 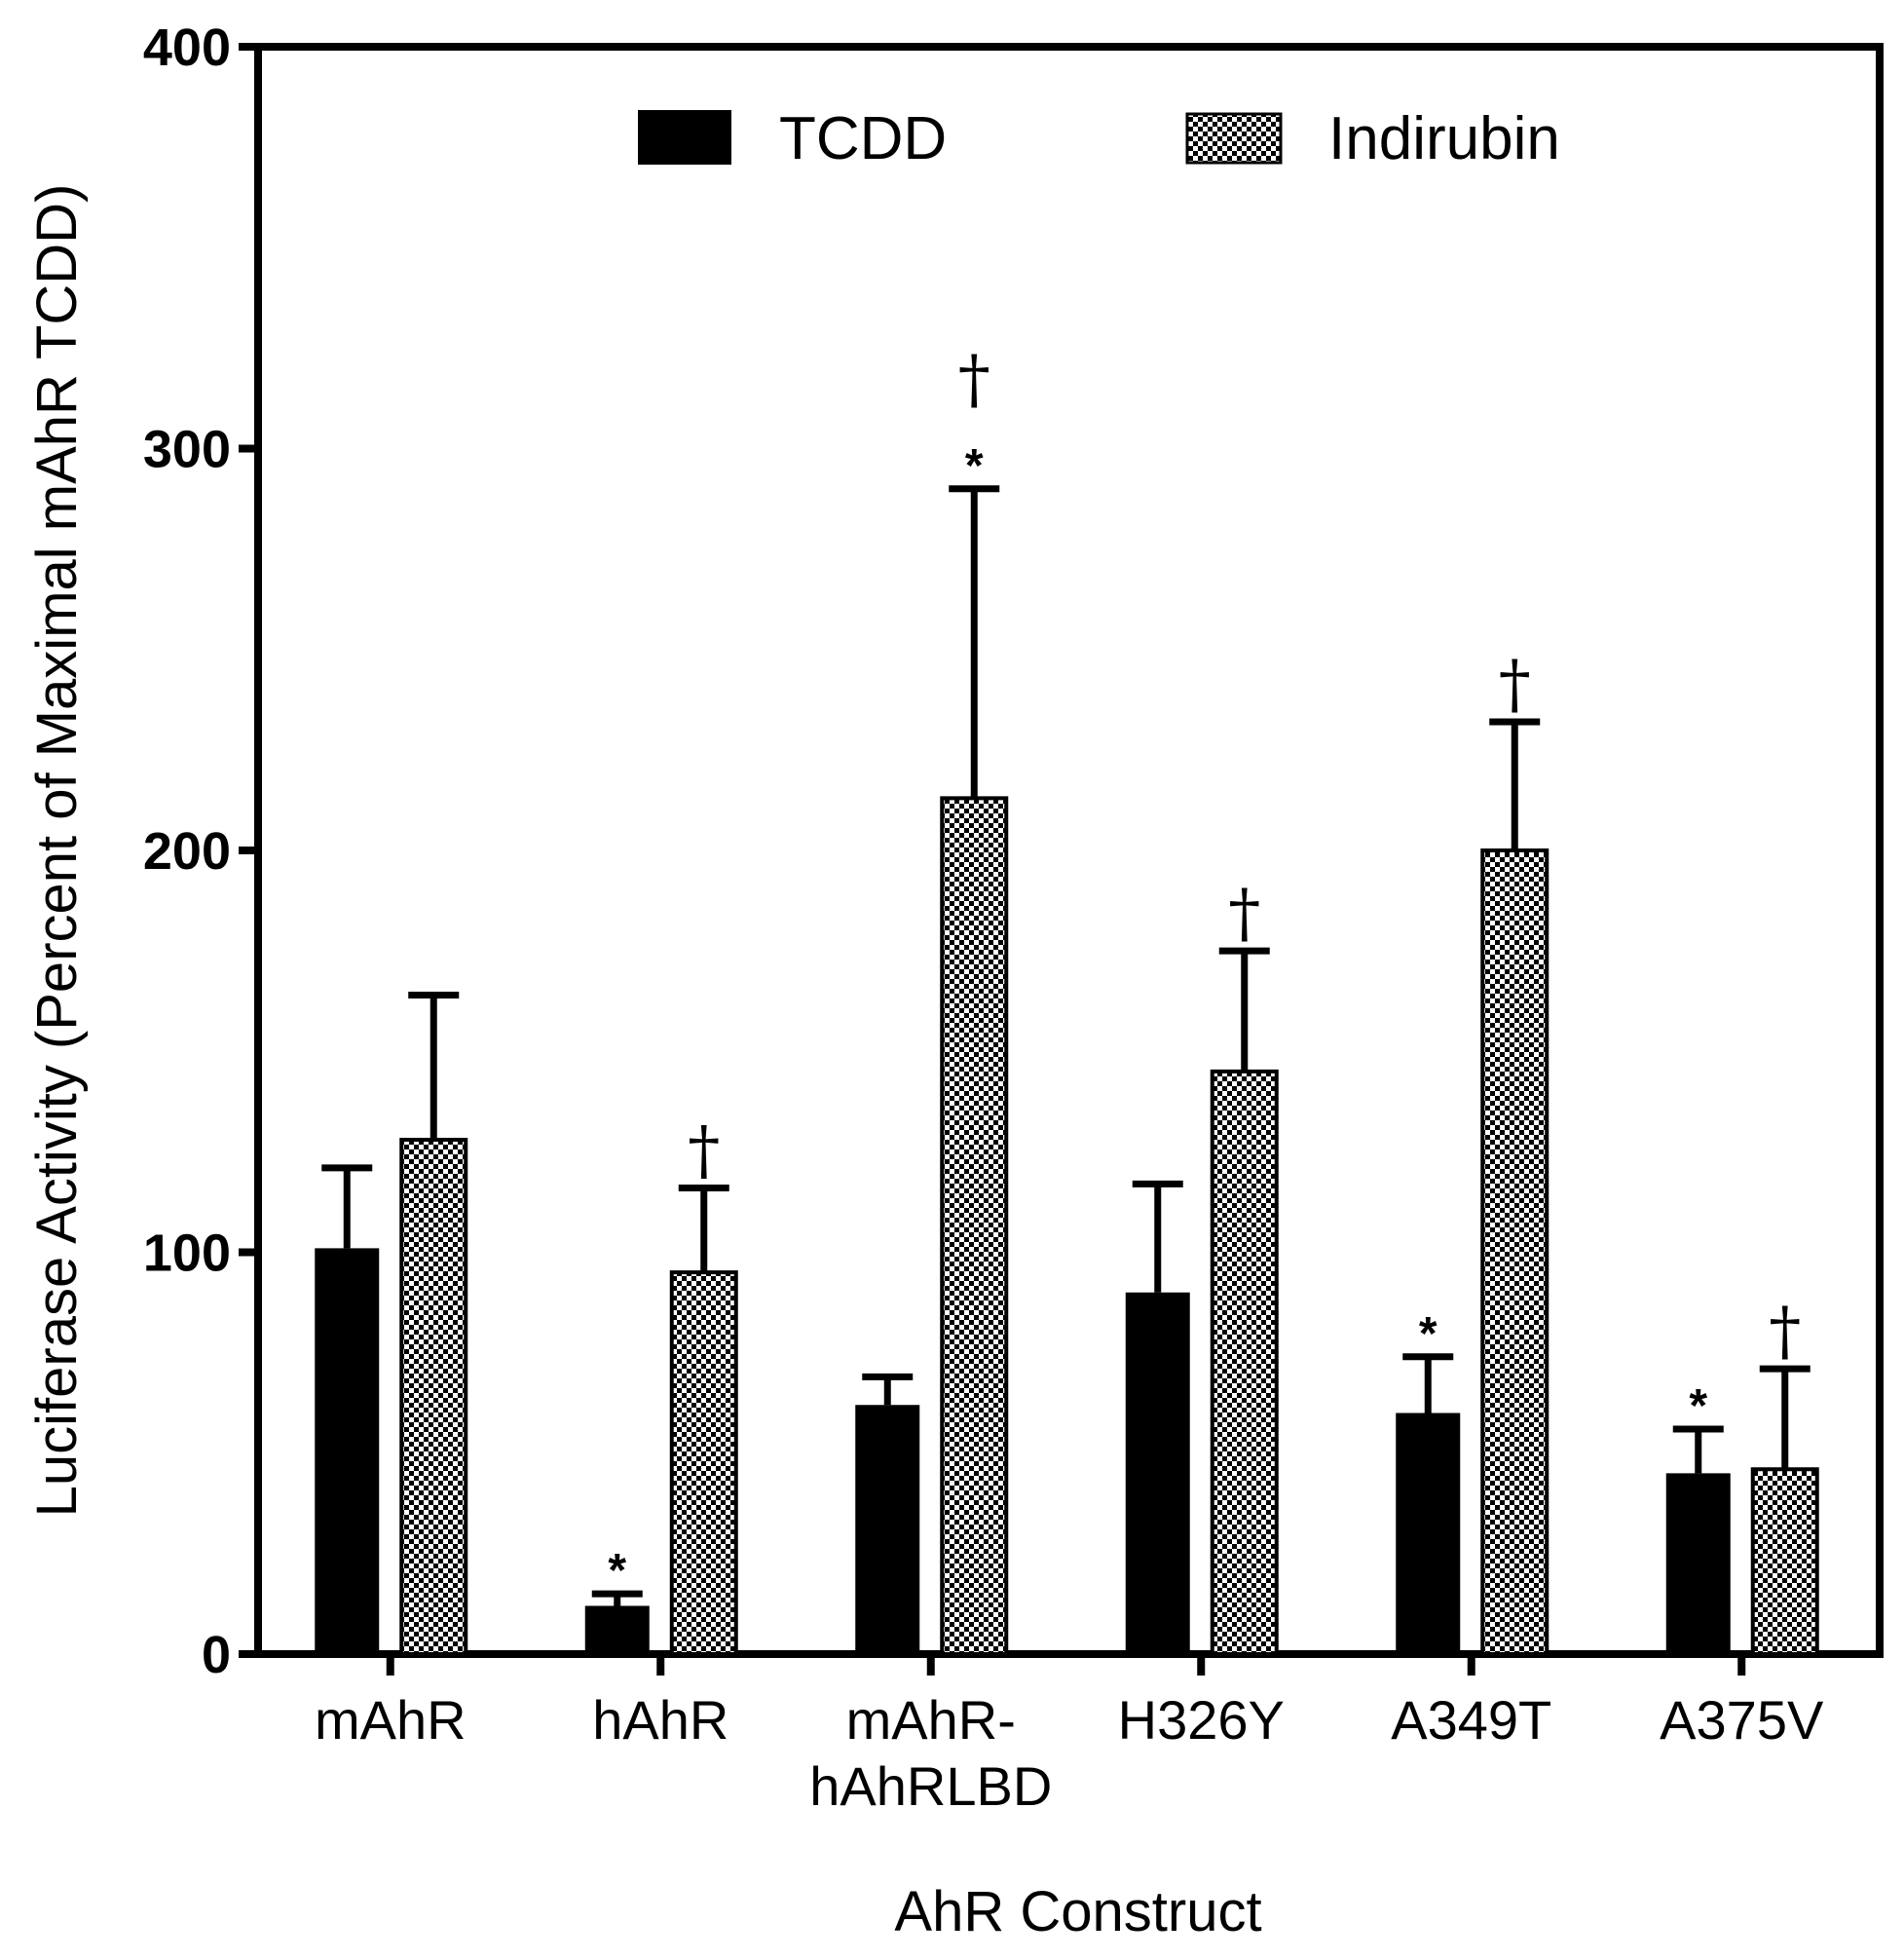 I want to click on legend-swatch-indirubin, so click(x=1234, y=138).